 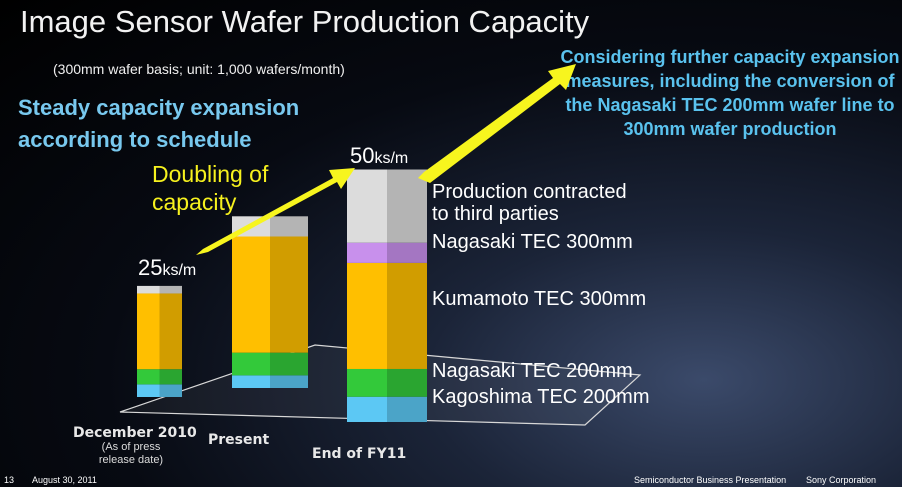 What do you see at coordinates (9, 480) in the screenshot?
I see `page-number: 13` at bounding box center [9, 480].